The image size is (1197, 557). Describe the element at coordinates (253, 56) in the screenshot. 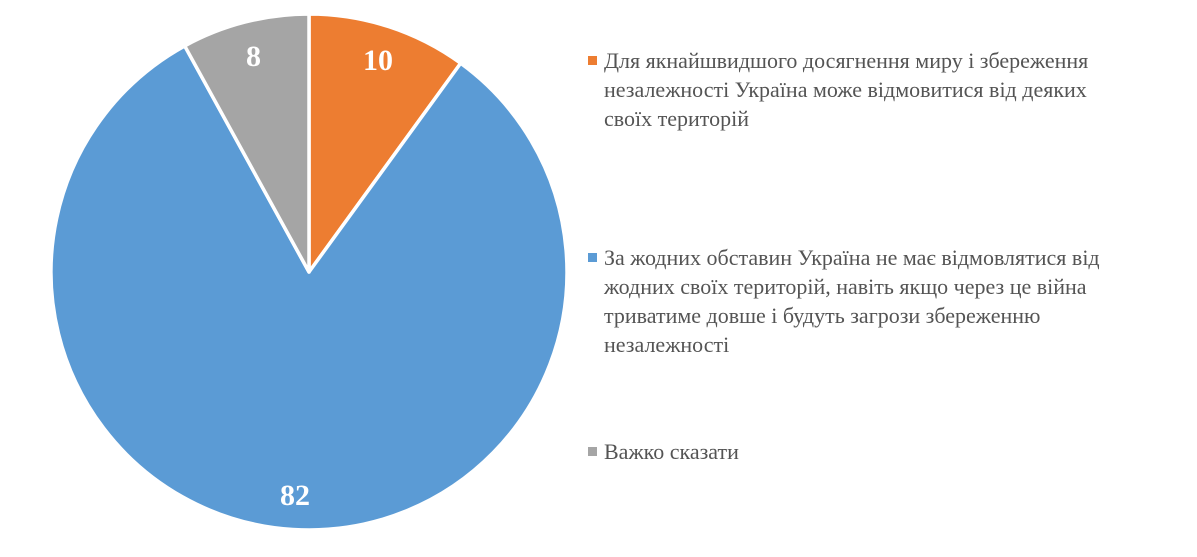

I see `pie-slice-label: 8` at that location.